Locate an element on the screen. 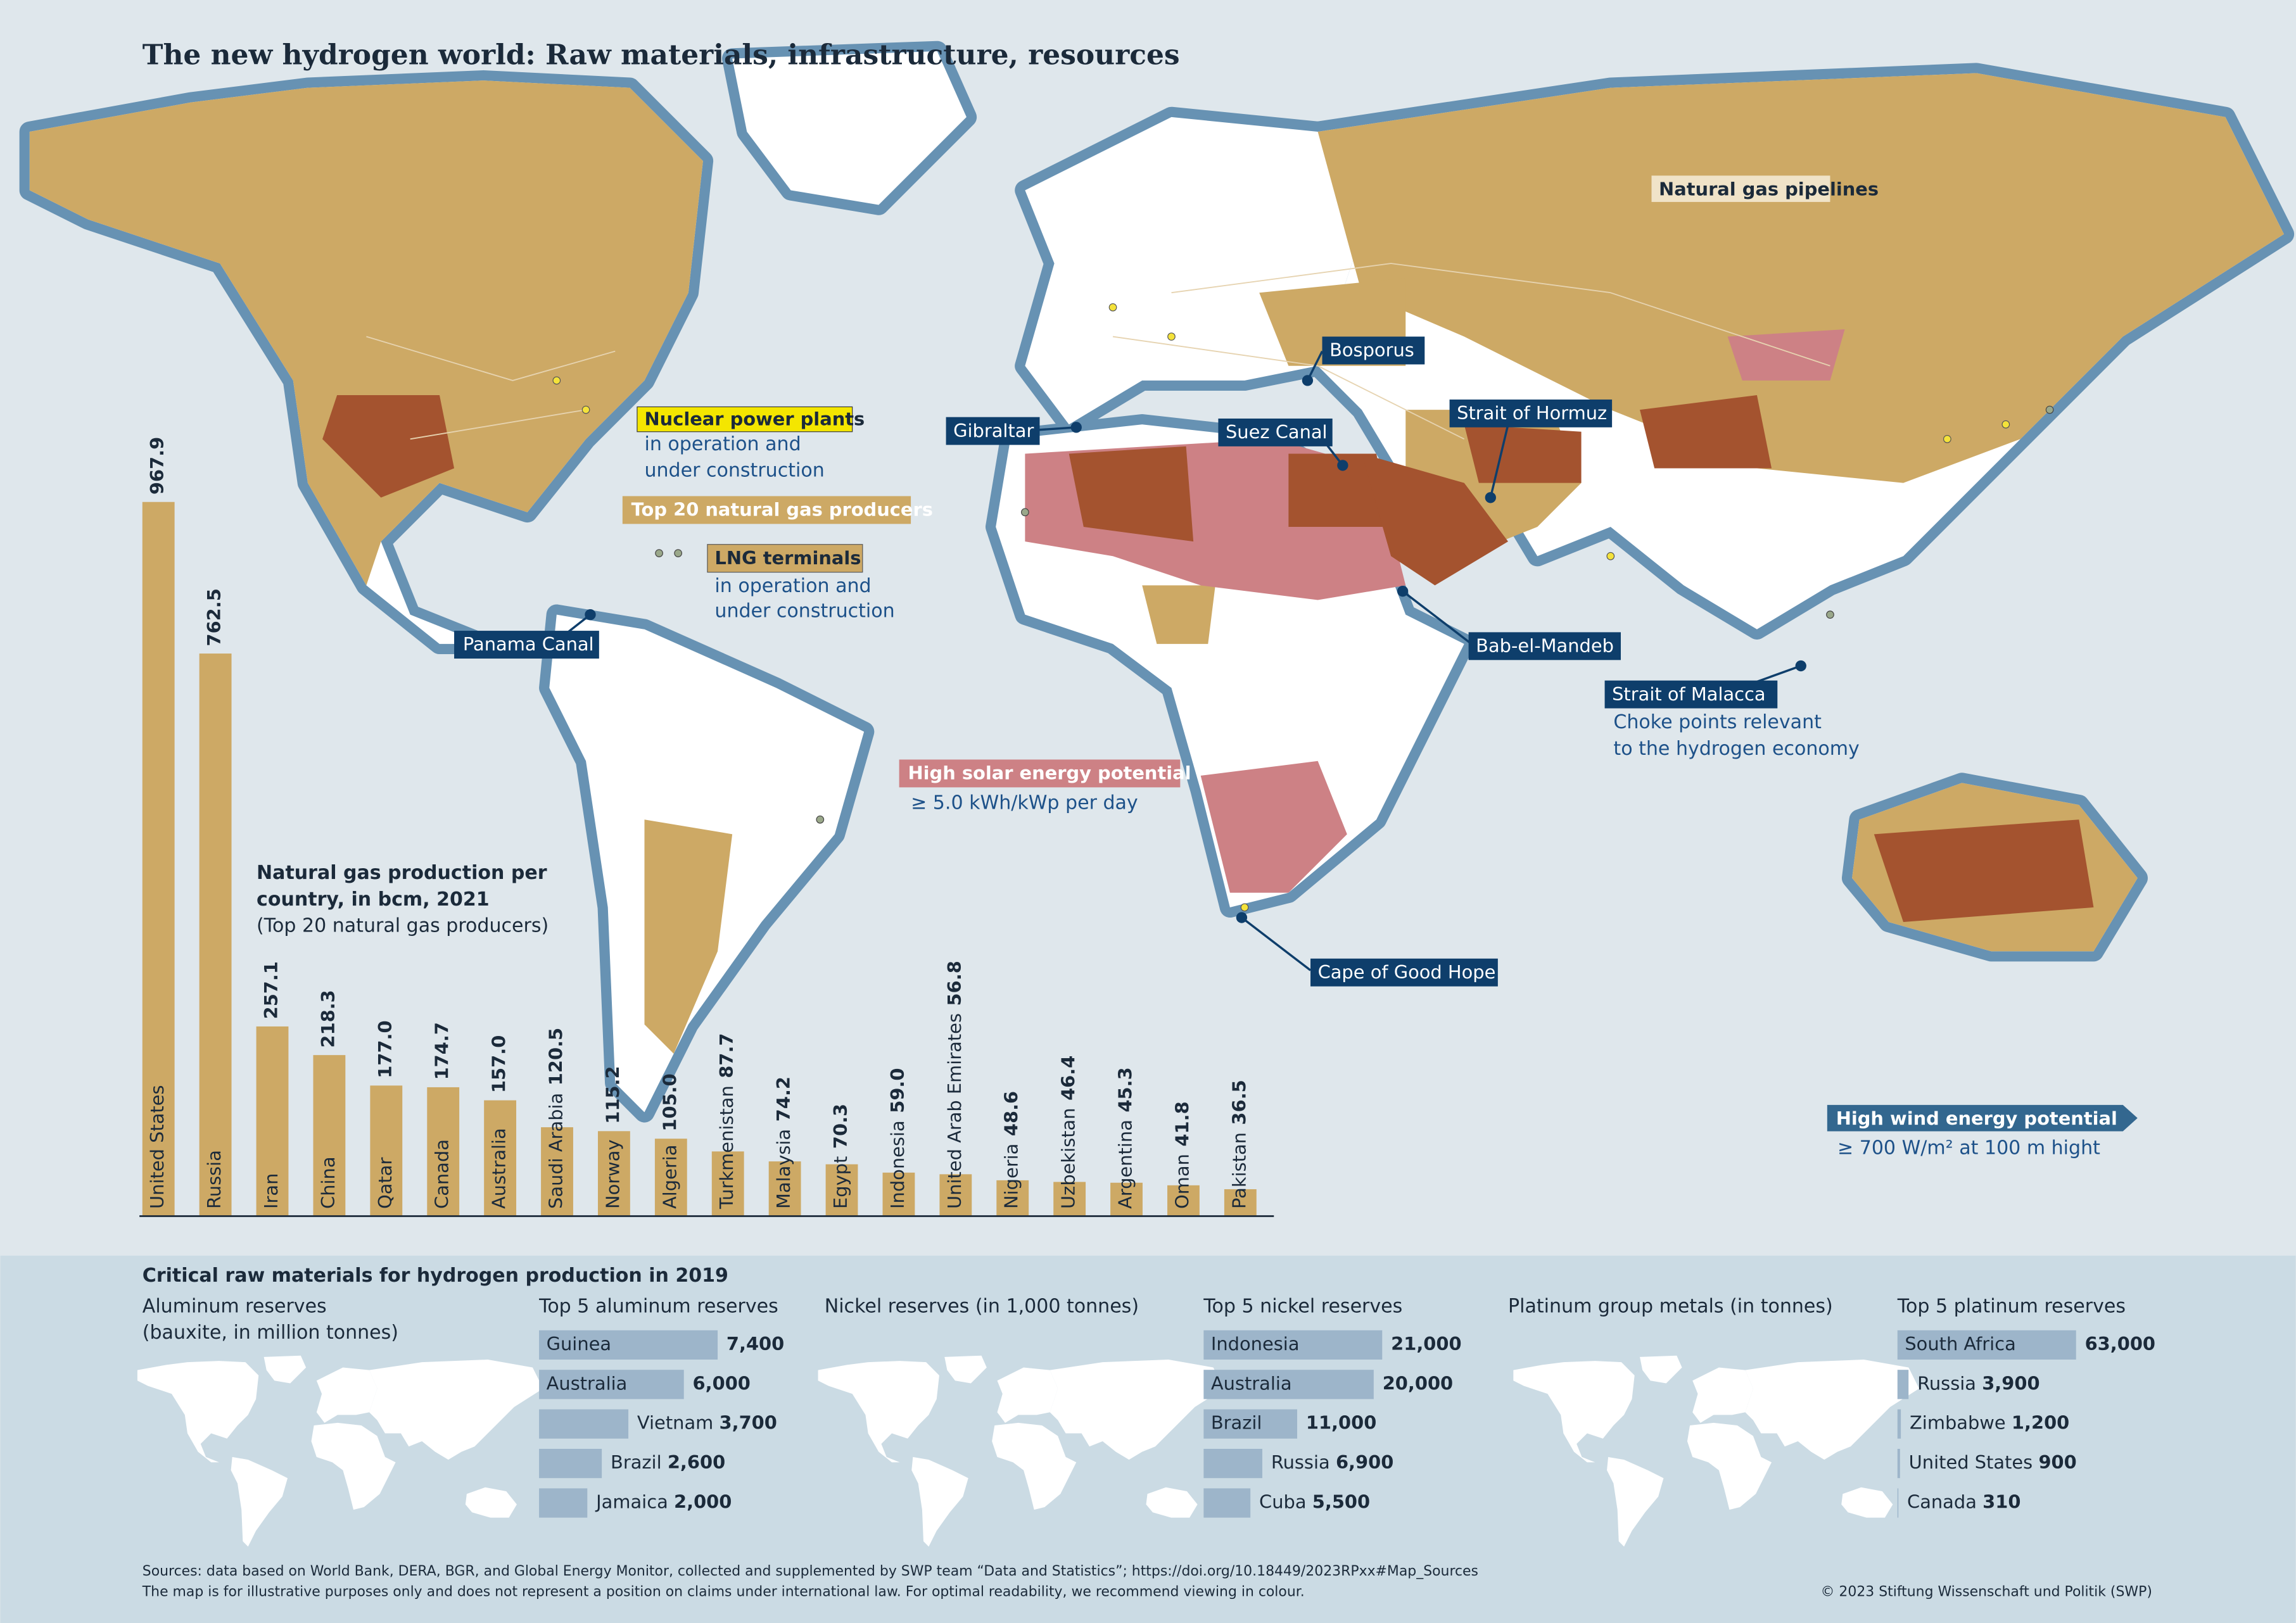  value-label: 967.9 is located at coordinates (157, 466).